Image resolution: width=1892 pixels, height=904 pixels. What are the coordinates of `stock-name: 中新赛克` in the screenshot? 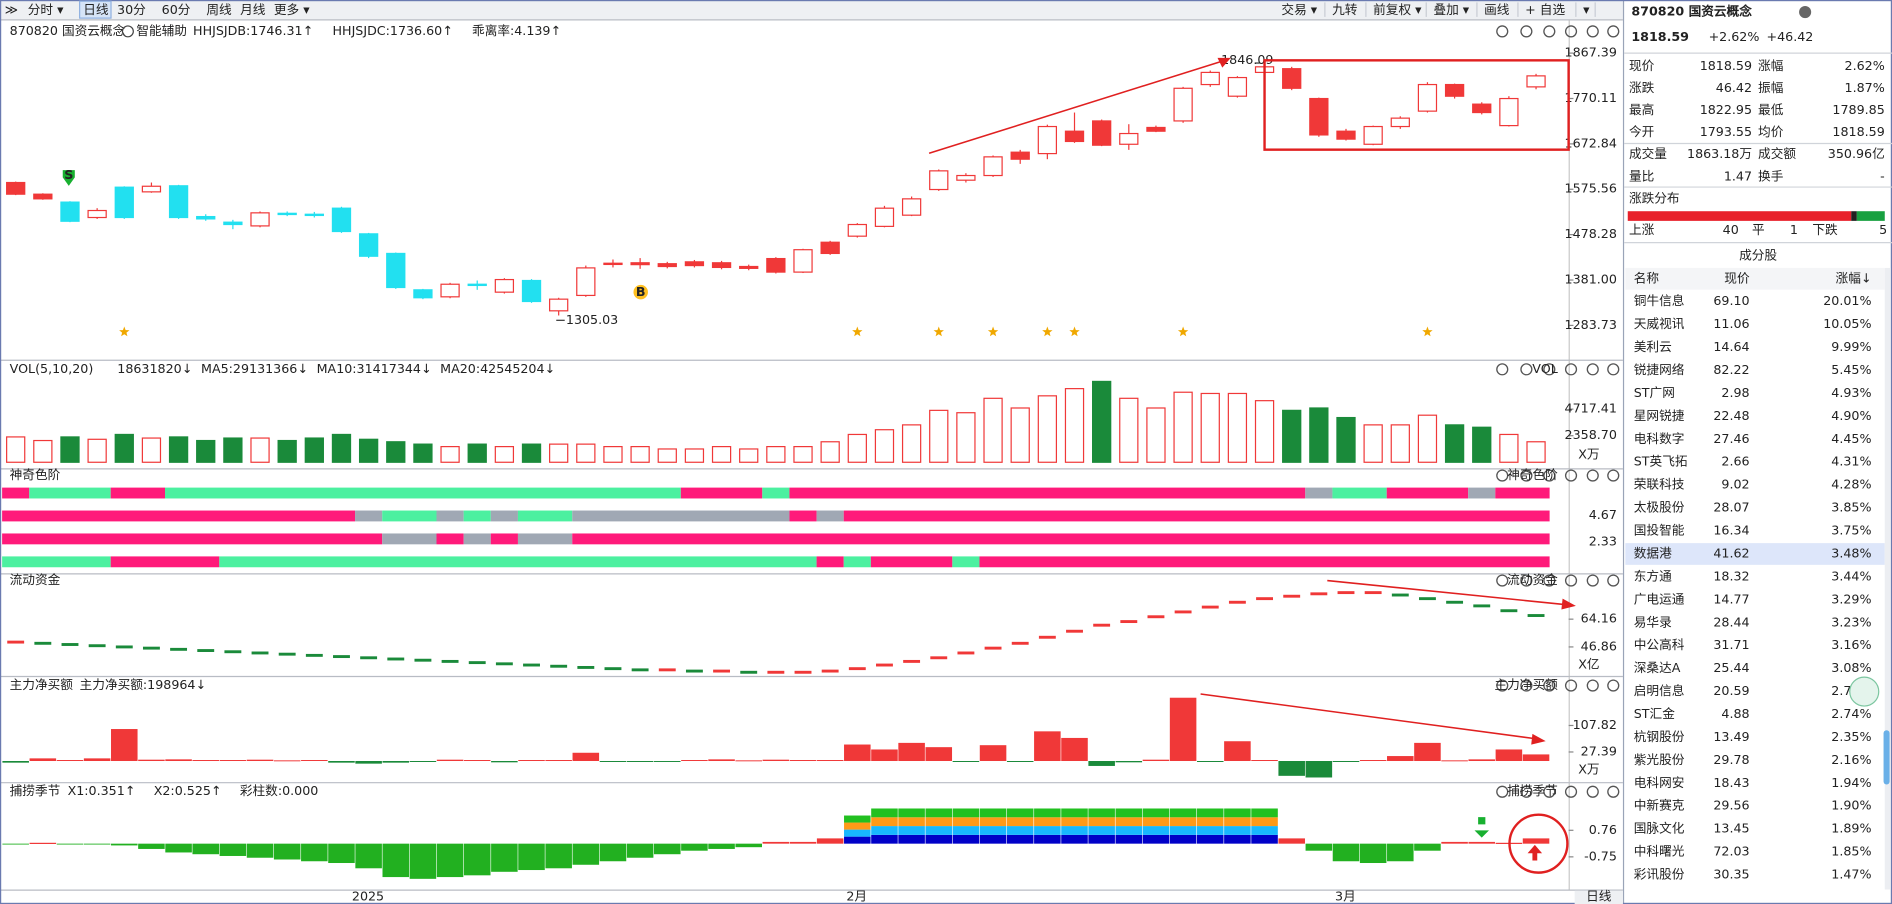 It's located at (1659, 805).